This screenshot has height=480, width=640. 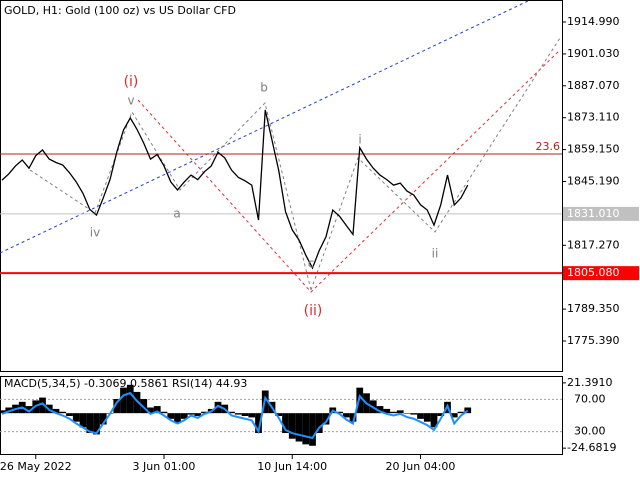 I want to click on wave-label: ii, so click(x=435, y=254).